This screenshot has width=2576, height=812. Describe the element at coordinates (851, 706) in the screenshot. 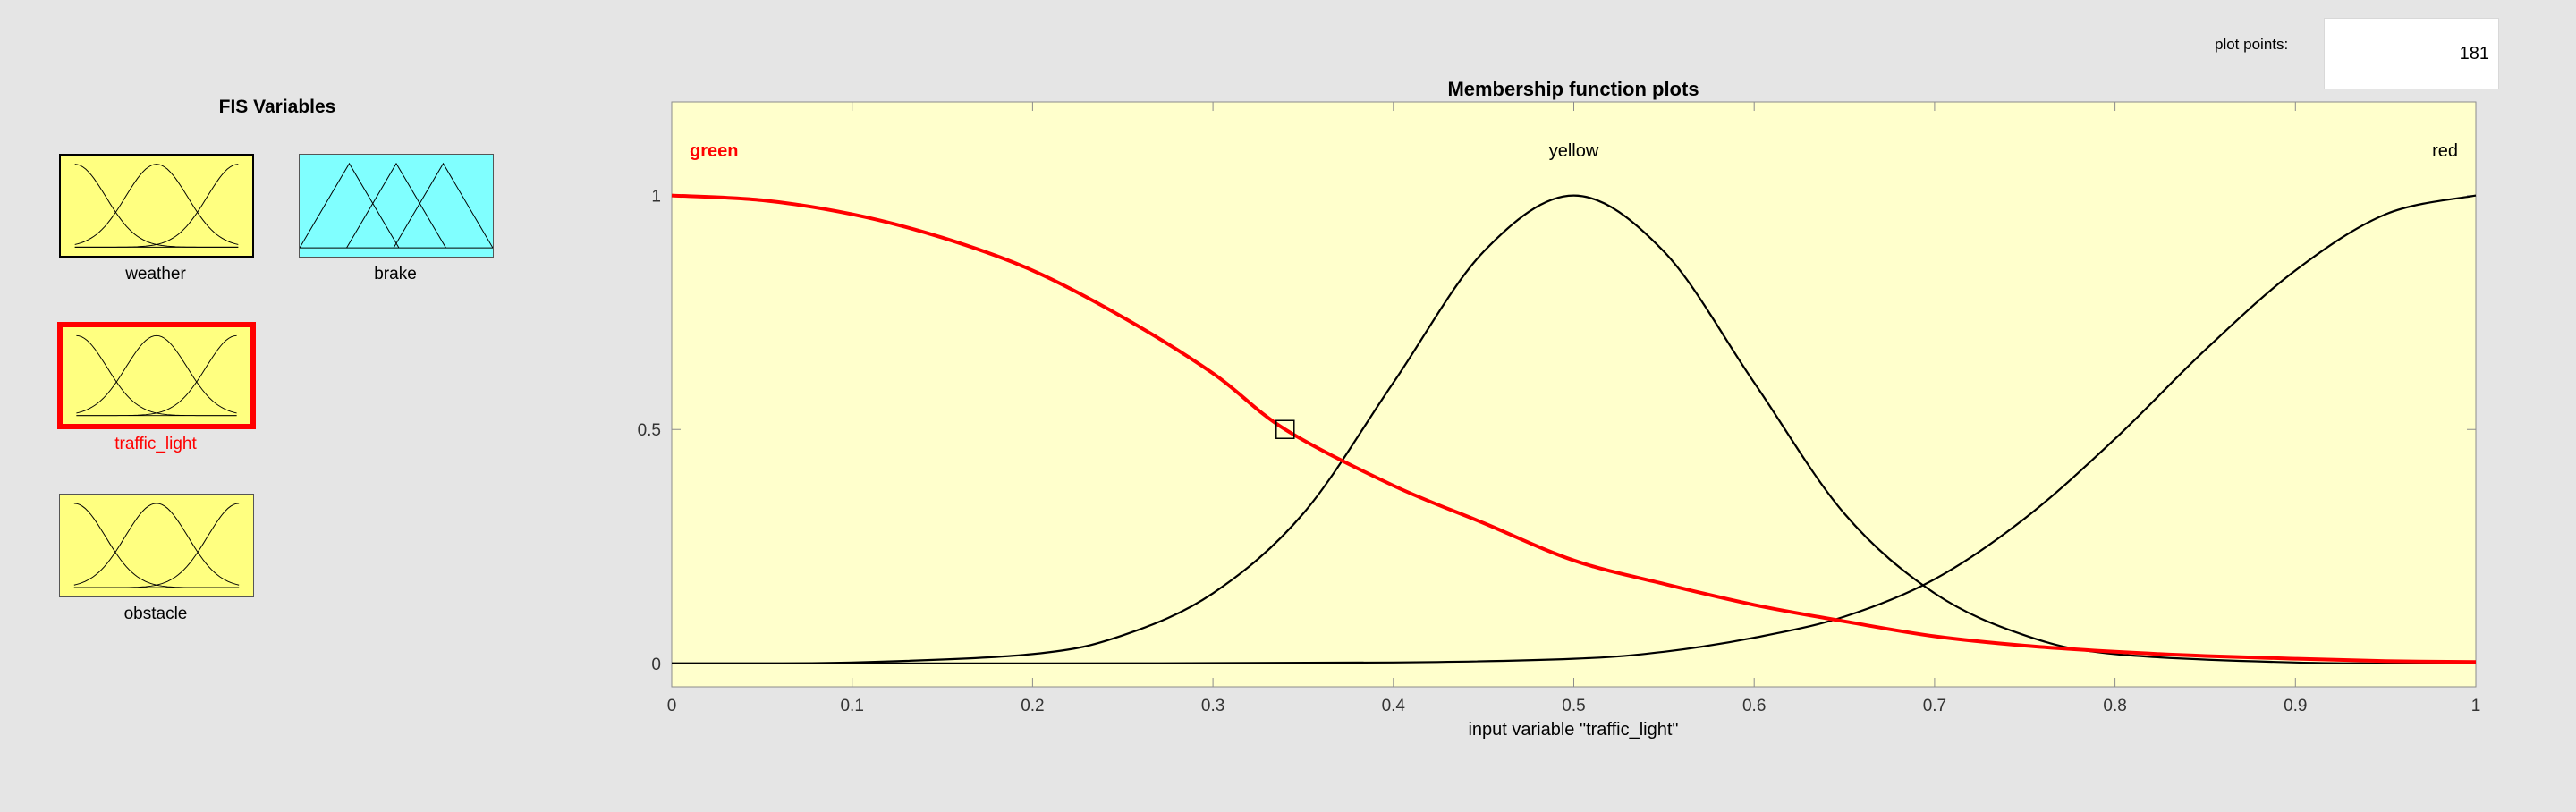

I see `x-tick-label: 0.1` at that location.